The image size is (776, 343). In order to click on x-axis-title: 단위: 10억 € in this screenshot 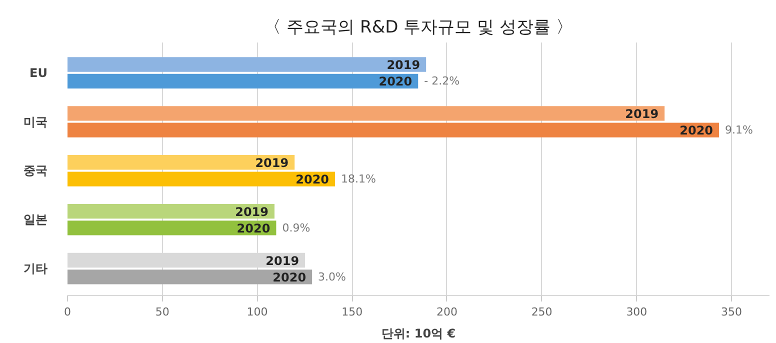, I will do `click(418, 333)`.